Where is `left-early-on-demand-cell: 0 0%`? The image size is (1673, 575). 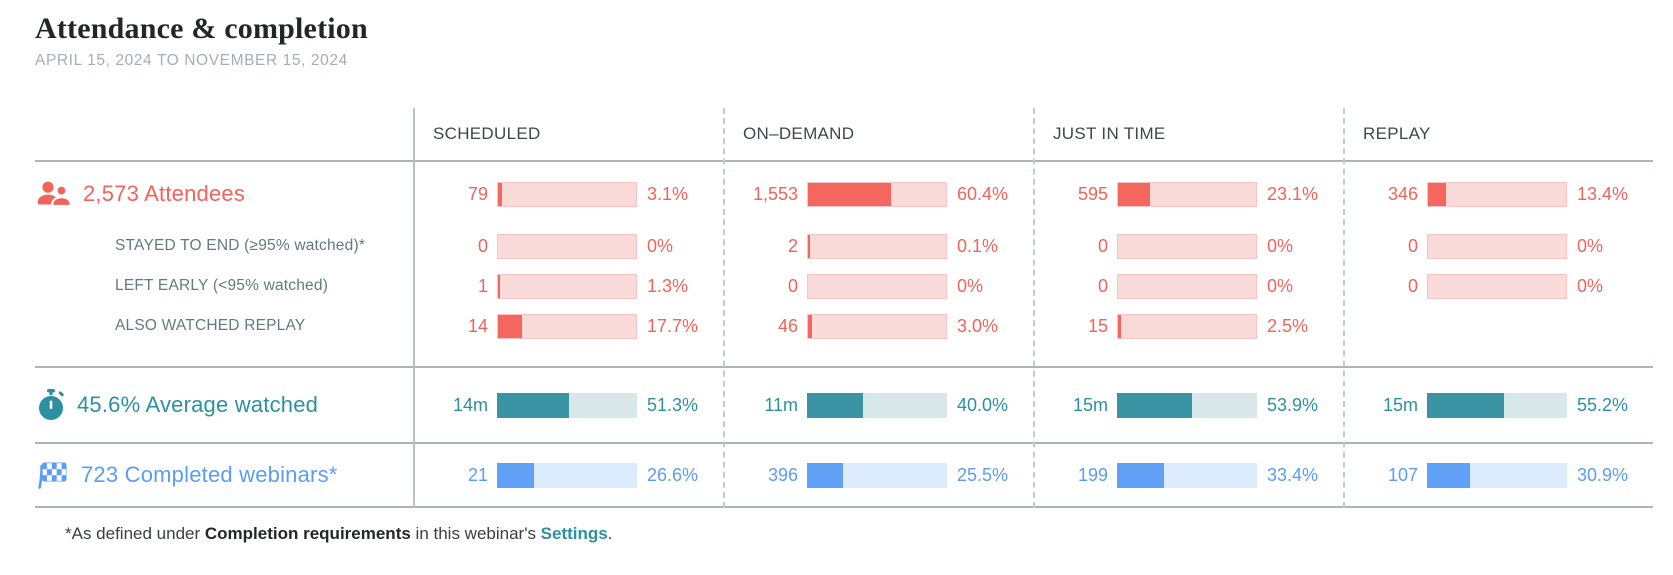
left-early-on-demand-cell: 0 0% is located at coordinates (878, 286).